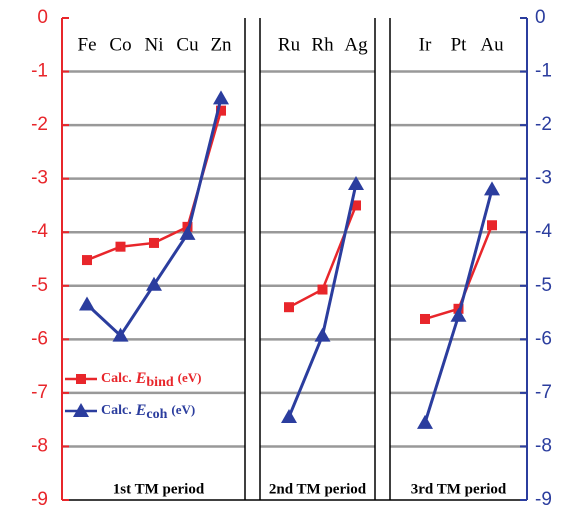 The height and width of the screenshot is (511, 563). What do you see at coordinates (154, 44) in the screenshot?
I see `x-tick-label: Ni` at bounding box center [154, 44].